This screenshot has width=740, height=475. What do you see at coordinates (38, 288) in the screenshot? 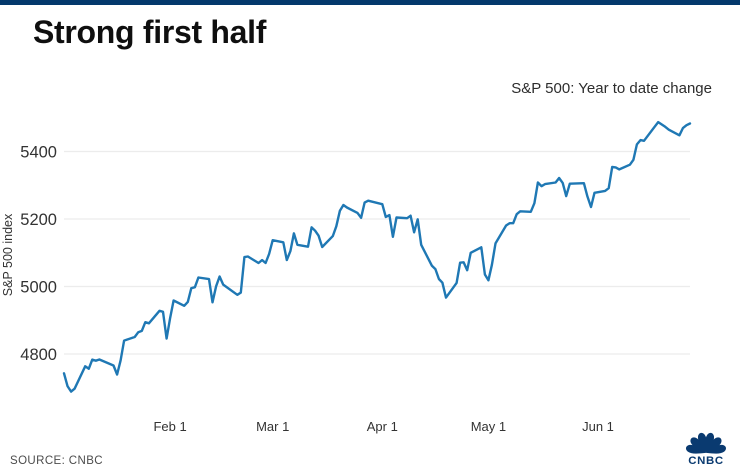
I see `y-tick-label: 5000` at bounding box center [38, 288].